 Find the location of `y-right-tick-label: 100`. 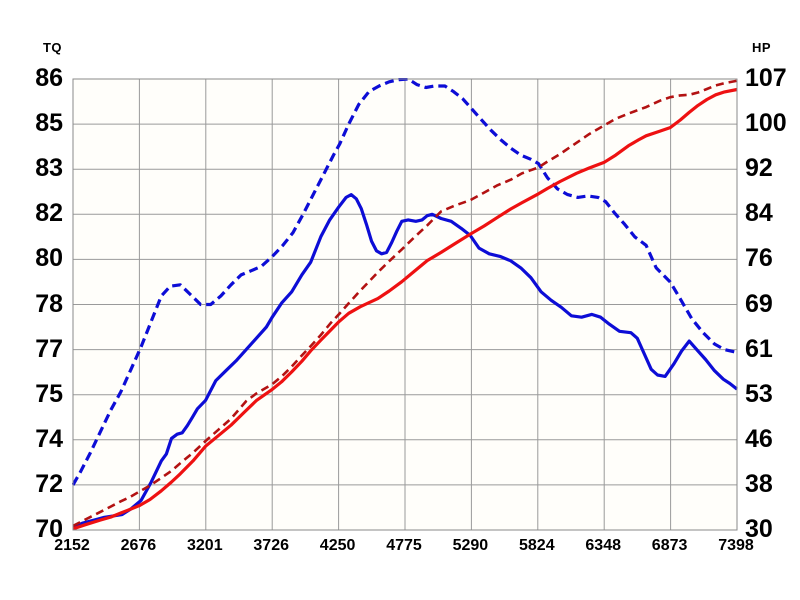

y-right-tick-label: 100 is located at coordinates (766, 123).